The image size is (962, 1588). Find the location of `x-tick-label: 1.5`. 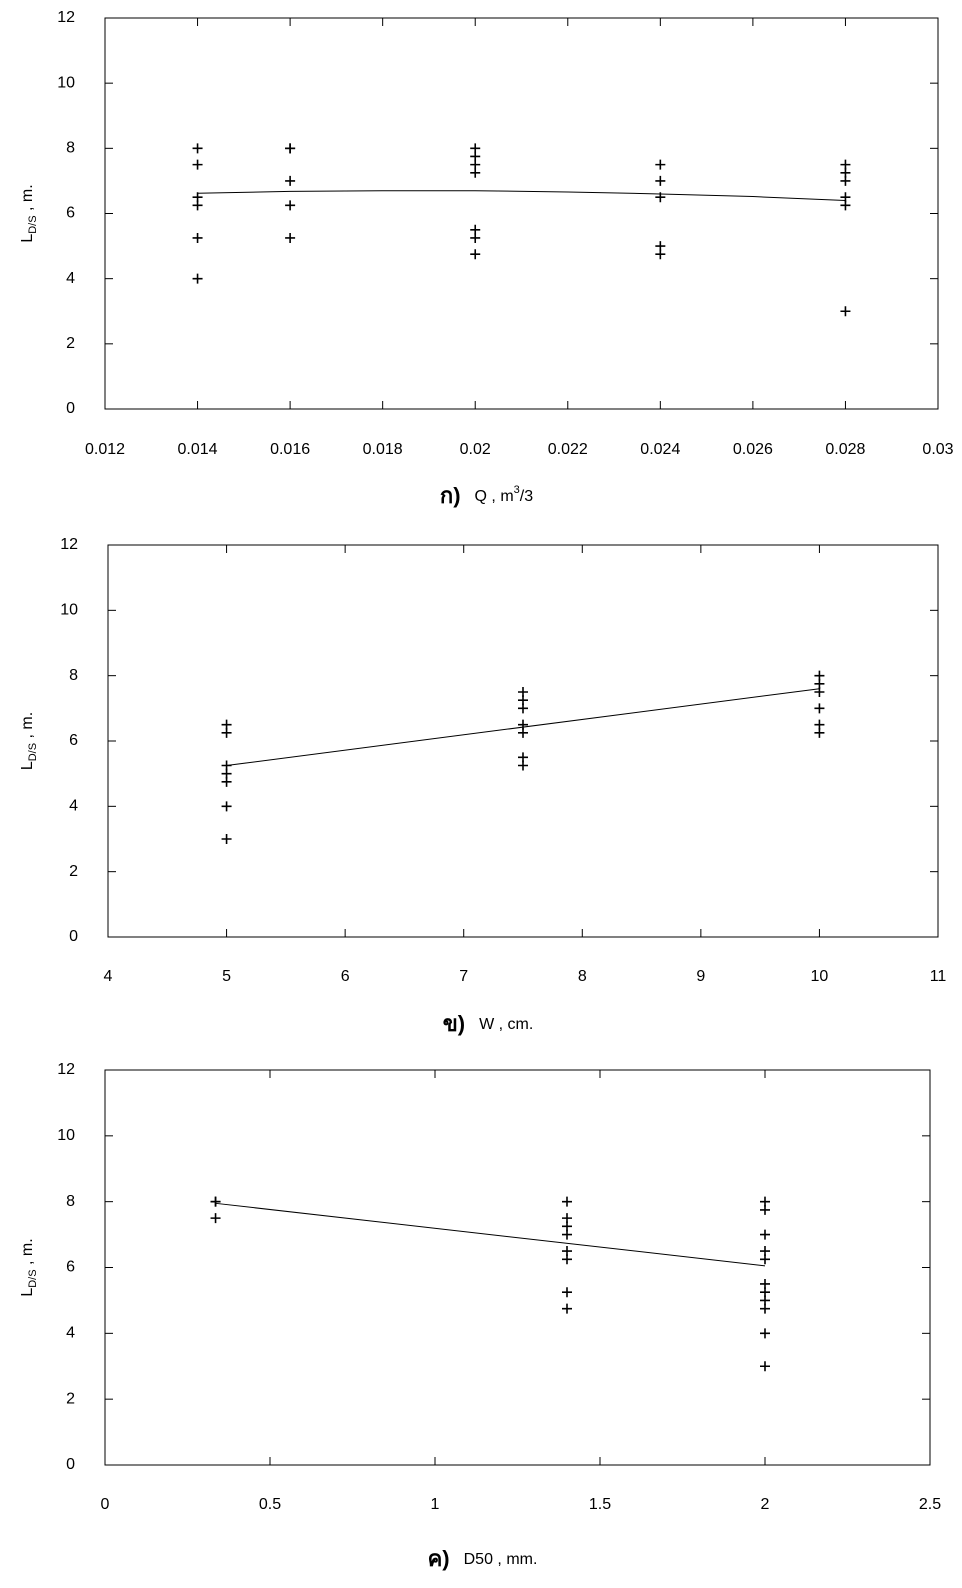

x-tick-label: 1.5 is located at coordinates (600, 1504).